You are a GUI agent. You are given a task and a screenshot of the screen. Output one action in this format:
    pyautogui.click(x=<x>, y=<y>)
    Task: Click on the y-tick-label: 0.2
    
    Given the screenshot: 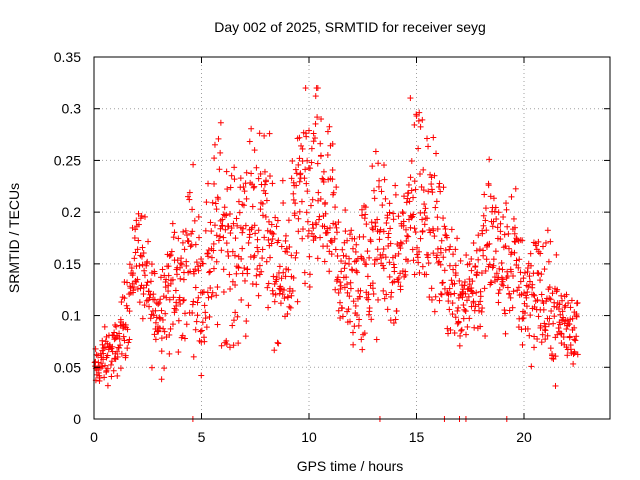 What is the action you would take?
    pyautogui.click(x=72, y=212)
    